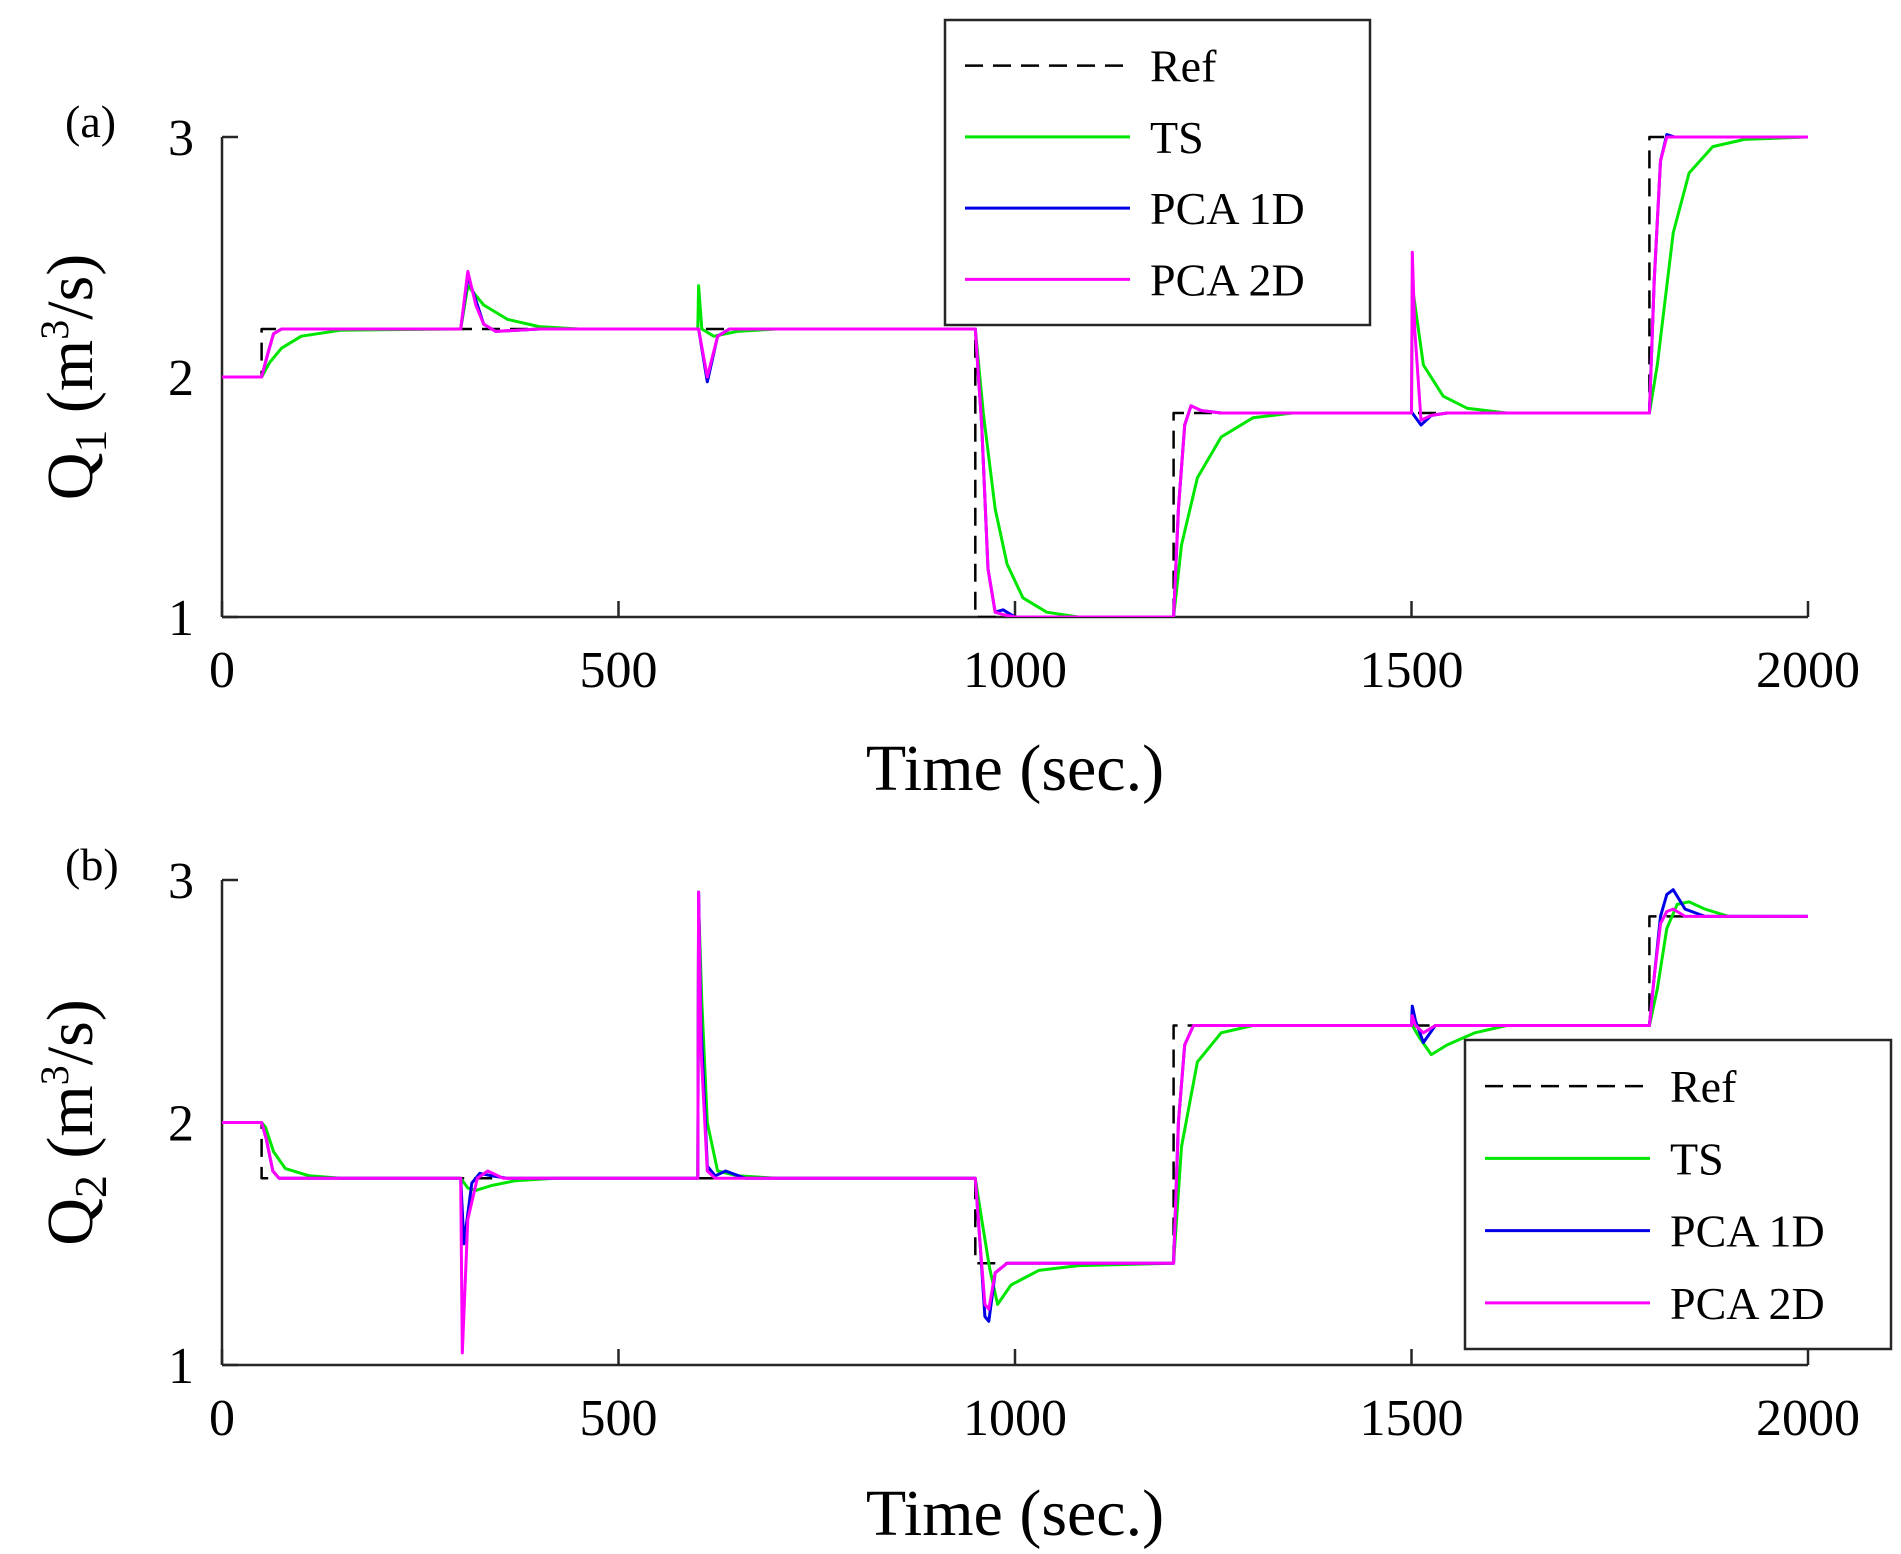 This screenshot has width=1901, height=1554. What do you see at coordinates (90, 121) in the screenshot?
I see `panel-label: (a)` at bounding box center [90, 121].